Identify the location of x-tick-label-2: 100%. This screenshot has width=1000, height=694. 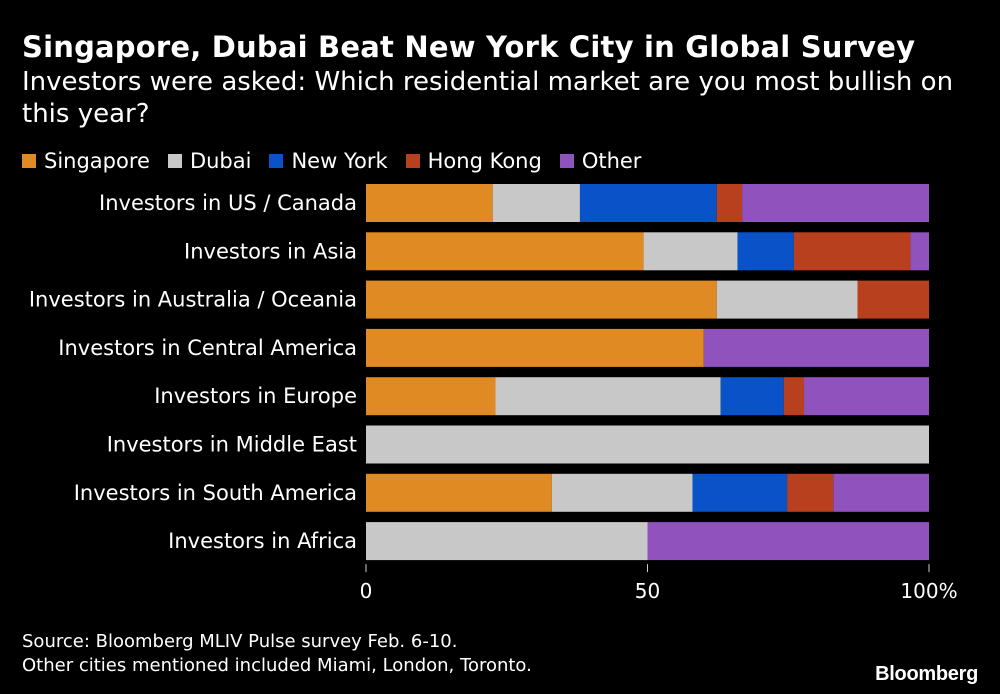
(928, 591).